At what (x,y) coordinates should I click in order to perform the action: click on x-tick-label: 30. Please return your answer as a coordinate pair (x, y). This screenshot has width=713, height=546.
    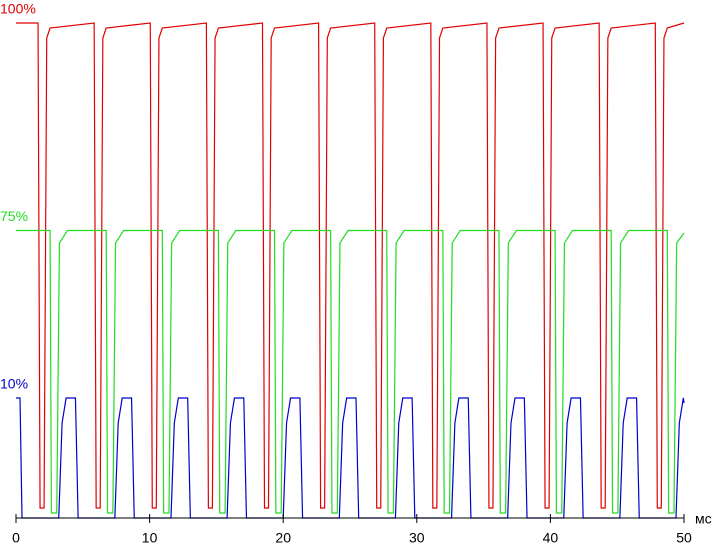
    Looking at the image, I should click on (417, 538).